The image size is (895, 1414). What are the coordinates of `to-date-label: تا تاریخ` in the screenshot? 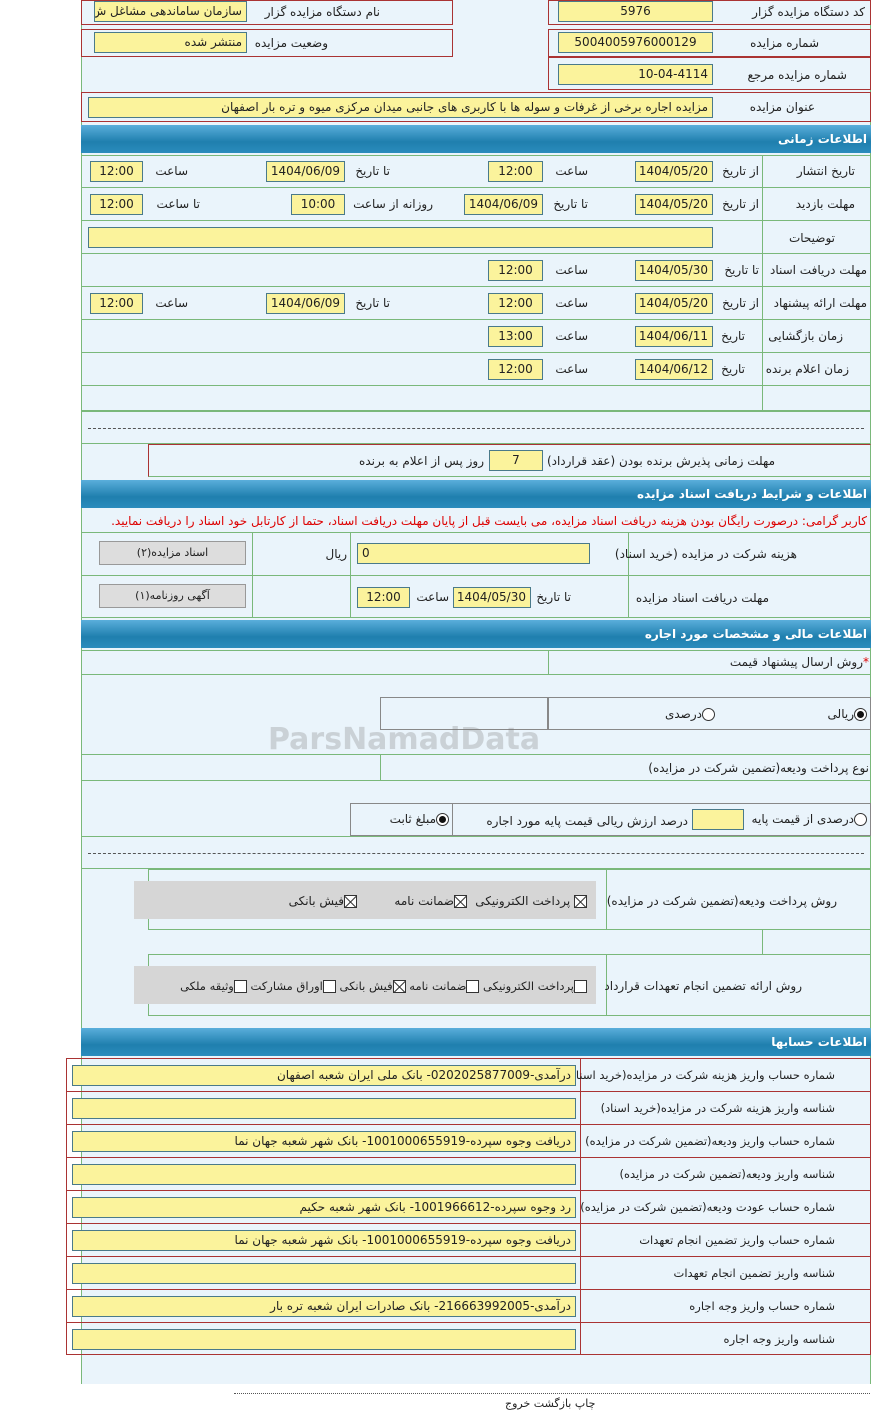 It's located at (372, 303).